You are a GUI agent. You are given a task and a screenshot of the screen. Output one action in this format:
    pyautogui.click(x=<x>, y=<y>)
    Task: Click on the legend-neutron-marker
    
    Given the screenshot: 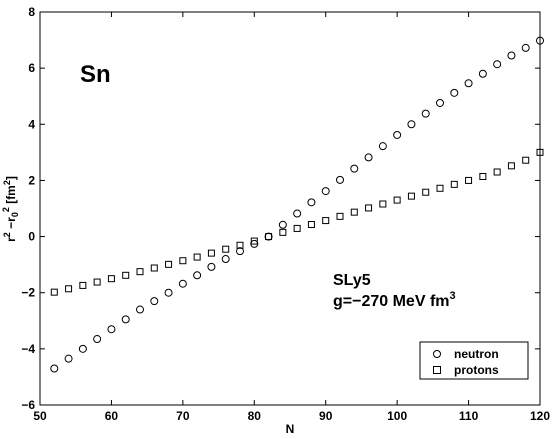 What is the action you would take?
    pyautogui.click(x=437, y=354)
    